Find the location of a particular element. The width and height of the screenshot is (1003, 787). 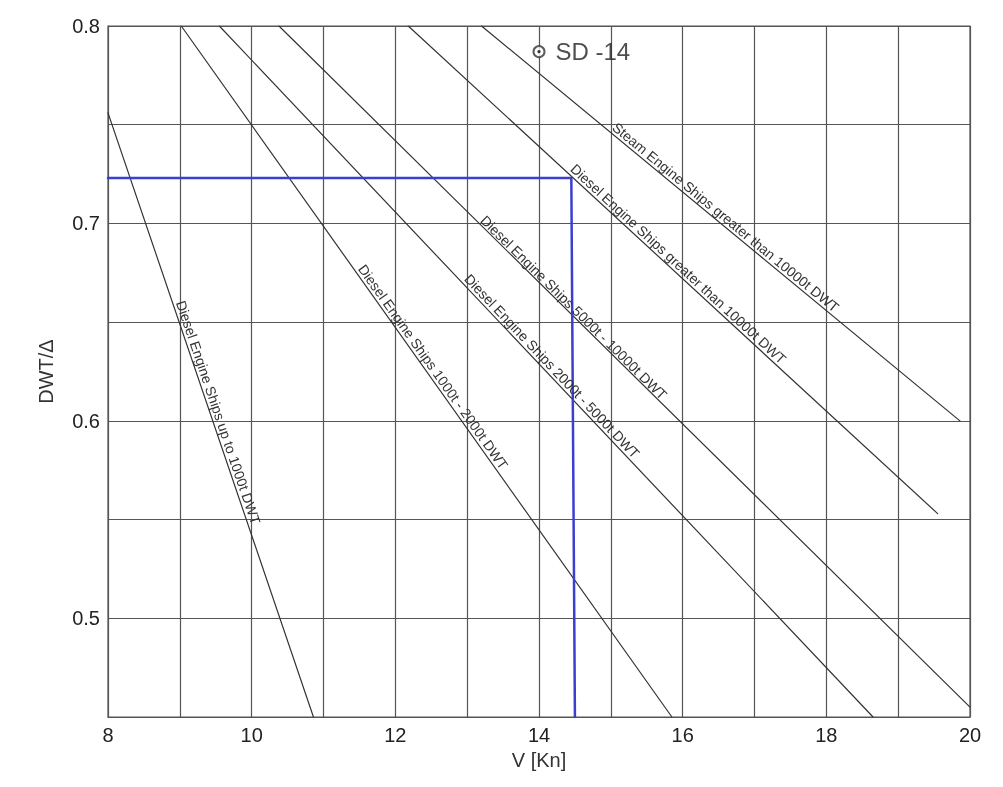

y-axis-title: DWT/Δ is located at coordinates (46, 371).